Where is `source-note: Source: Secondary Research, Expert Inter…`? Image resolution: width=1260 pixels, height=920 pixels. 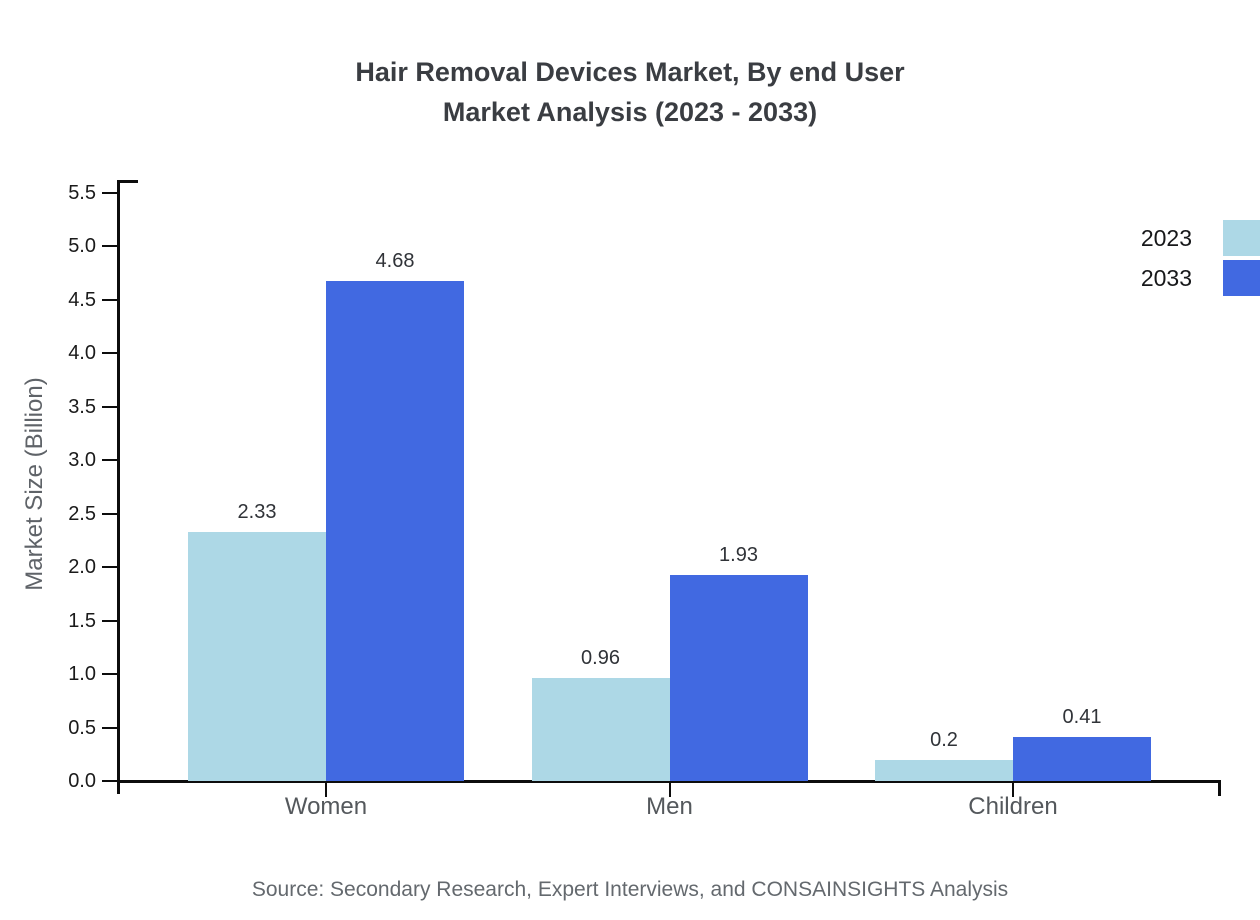
source-note: Source: Secondary Research, Expert Inter… is located at coordinates (630, 889).